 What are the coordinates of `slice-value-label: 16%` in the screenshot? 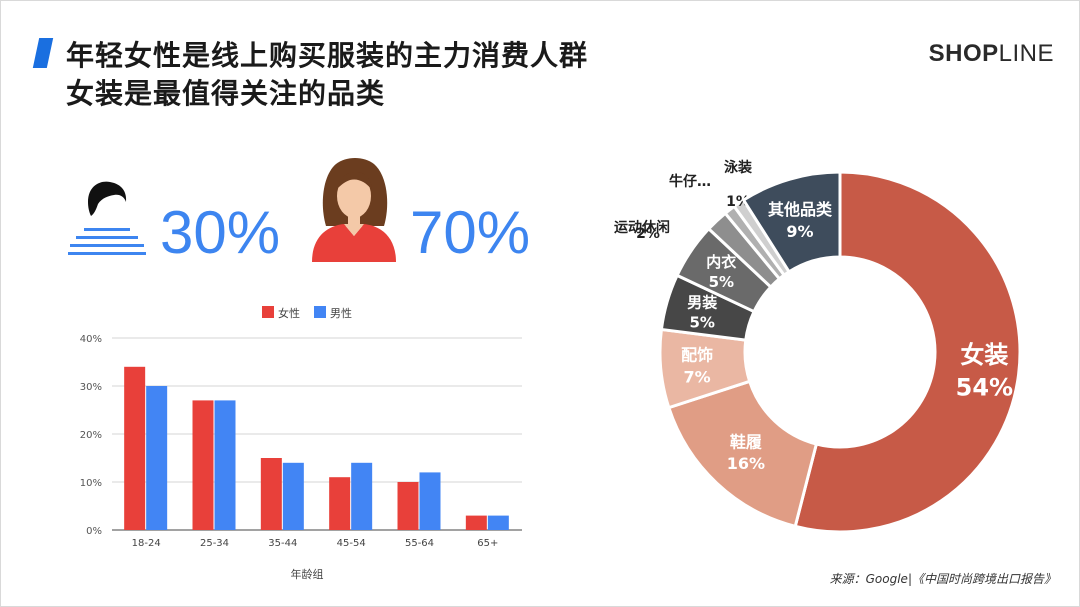 It's located at (746, 463).